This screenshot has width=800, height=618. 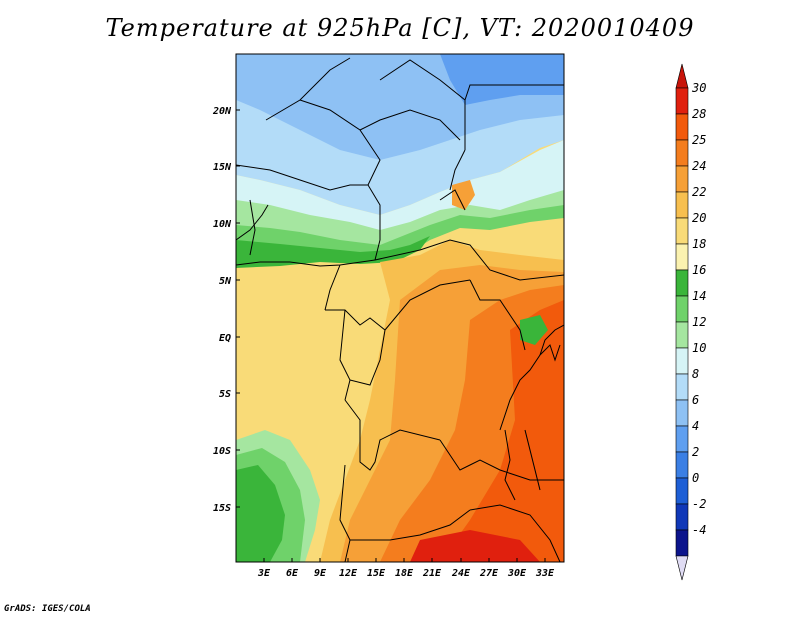 I want to click on lon-labels: 3E 6E 9E 12E 15E 18E 21E 24E 27E 30E 33E, so click(x=406, y=573).